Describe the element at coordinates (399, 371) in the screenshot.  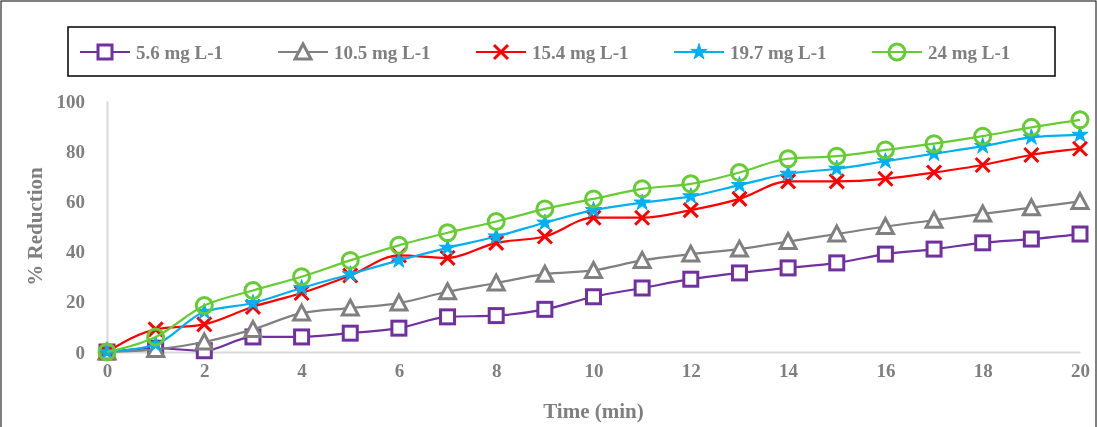
I see `x-tick-label: 6` at that location.